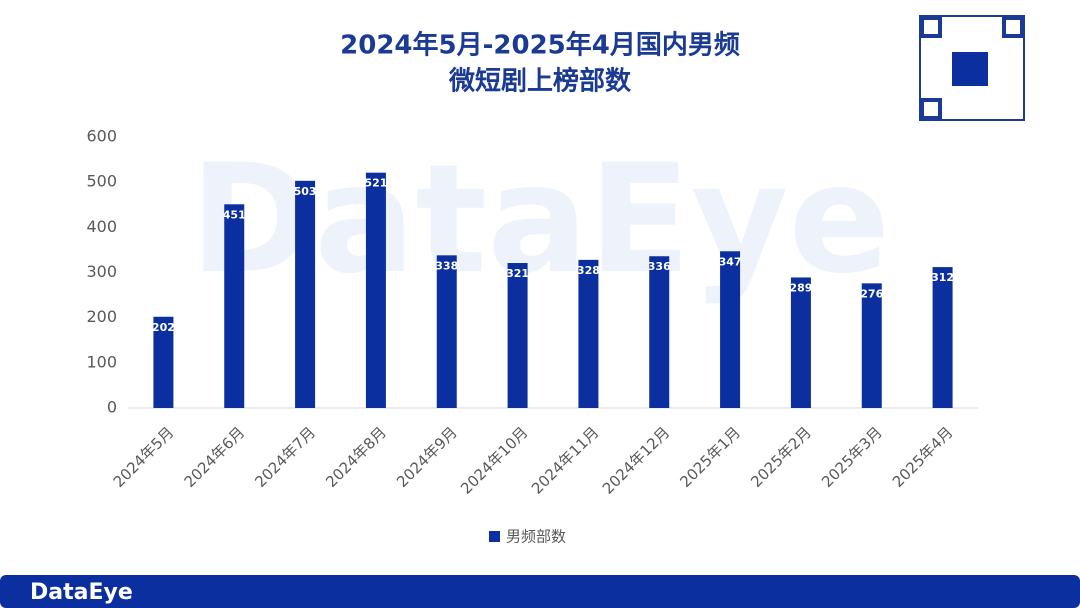 The width and height of the screenshot is (1080, 608). Describe the element at coordinates (540, 591) in the screenshot. I see `footer-bar` at that location.